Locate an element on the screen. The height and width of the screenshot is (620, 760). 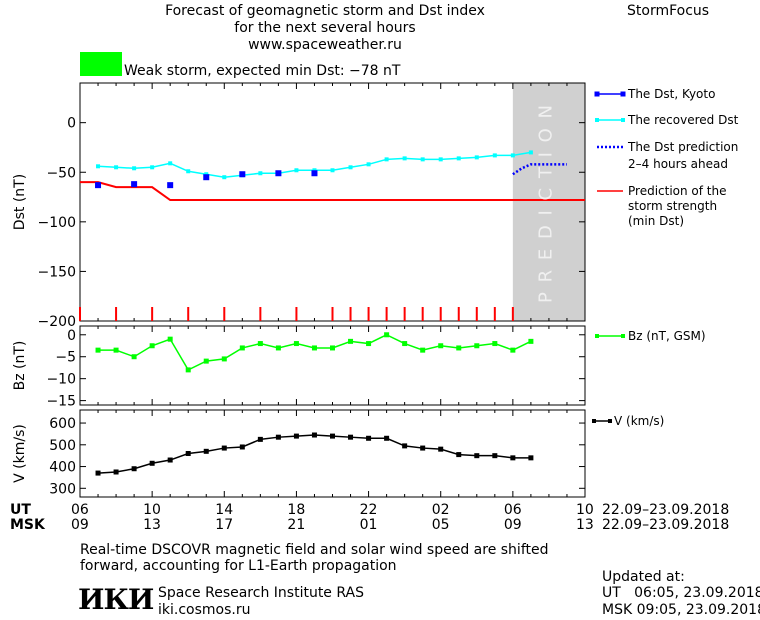
v-y-tick-label: 600 is located at coordinates (62, 424).